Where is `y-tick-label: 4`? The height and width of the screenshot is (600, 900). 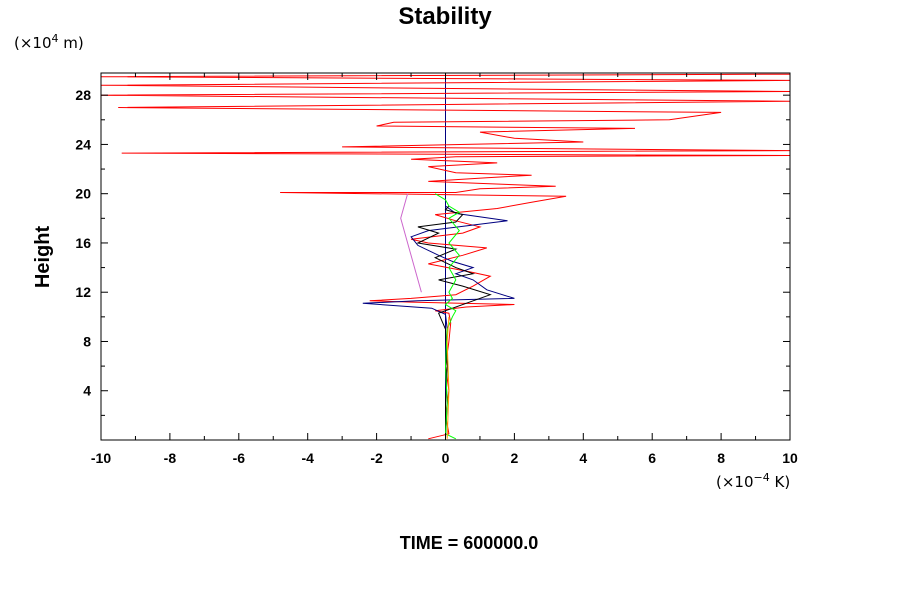 y-tick-label: 4 is located at coordinates (87, 391).